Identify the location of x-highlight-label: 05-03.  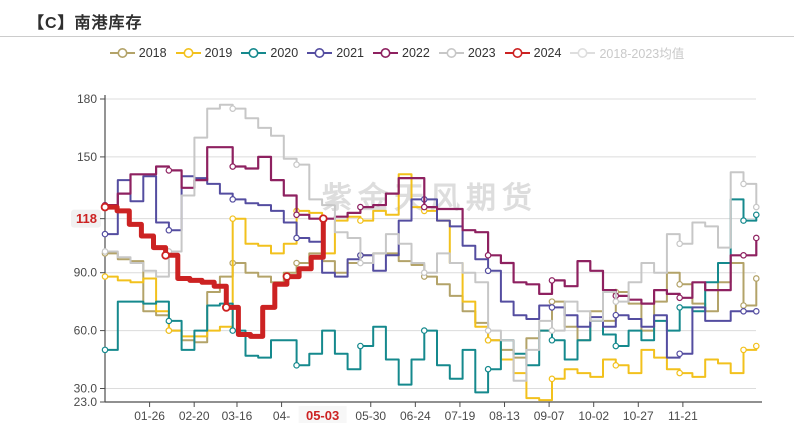
(322, 415).